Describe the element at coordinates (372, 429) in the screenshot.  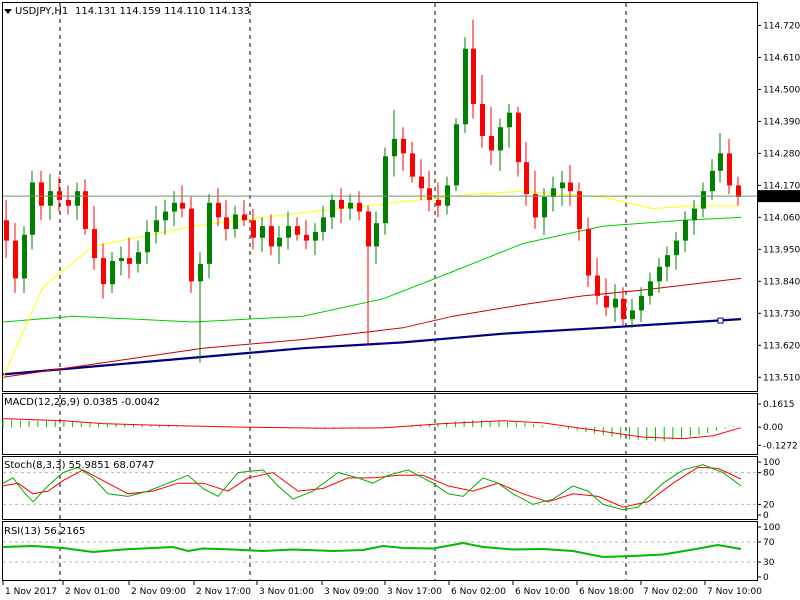
I see `macd-signal-line` at that location.